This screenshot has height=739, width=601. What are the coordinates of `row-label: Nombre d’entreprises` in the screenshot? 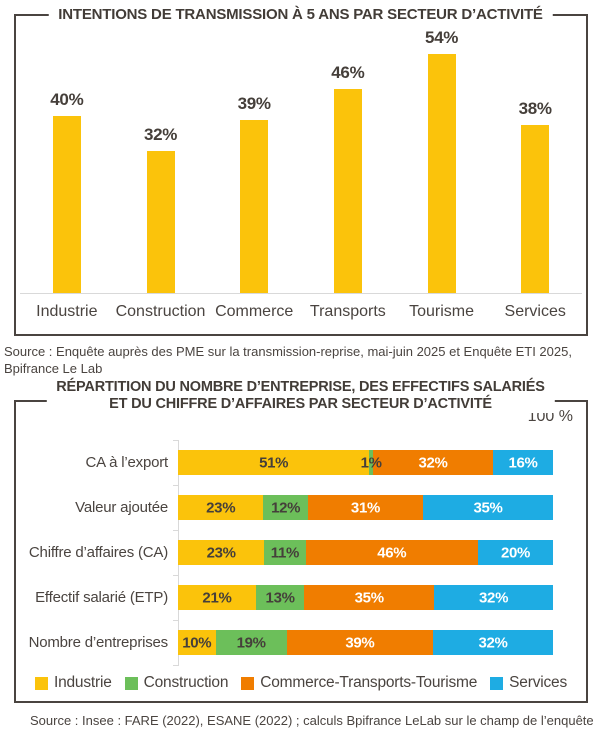 It's located at (98, 642).